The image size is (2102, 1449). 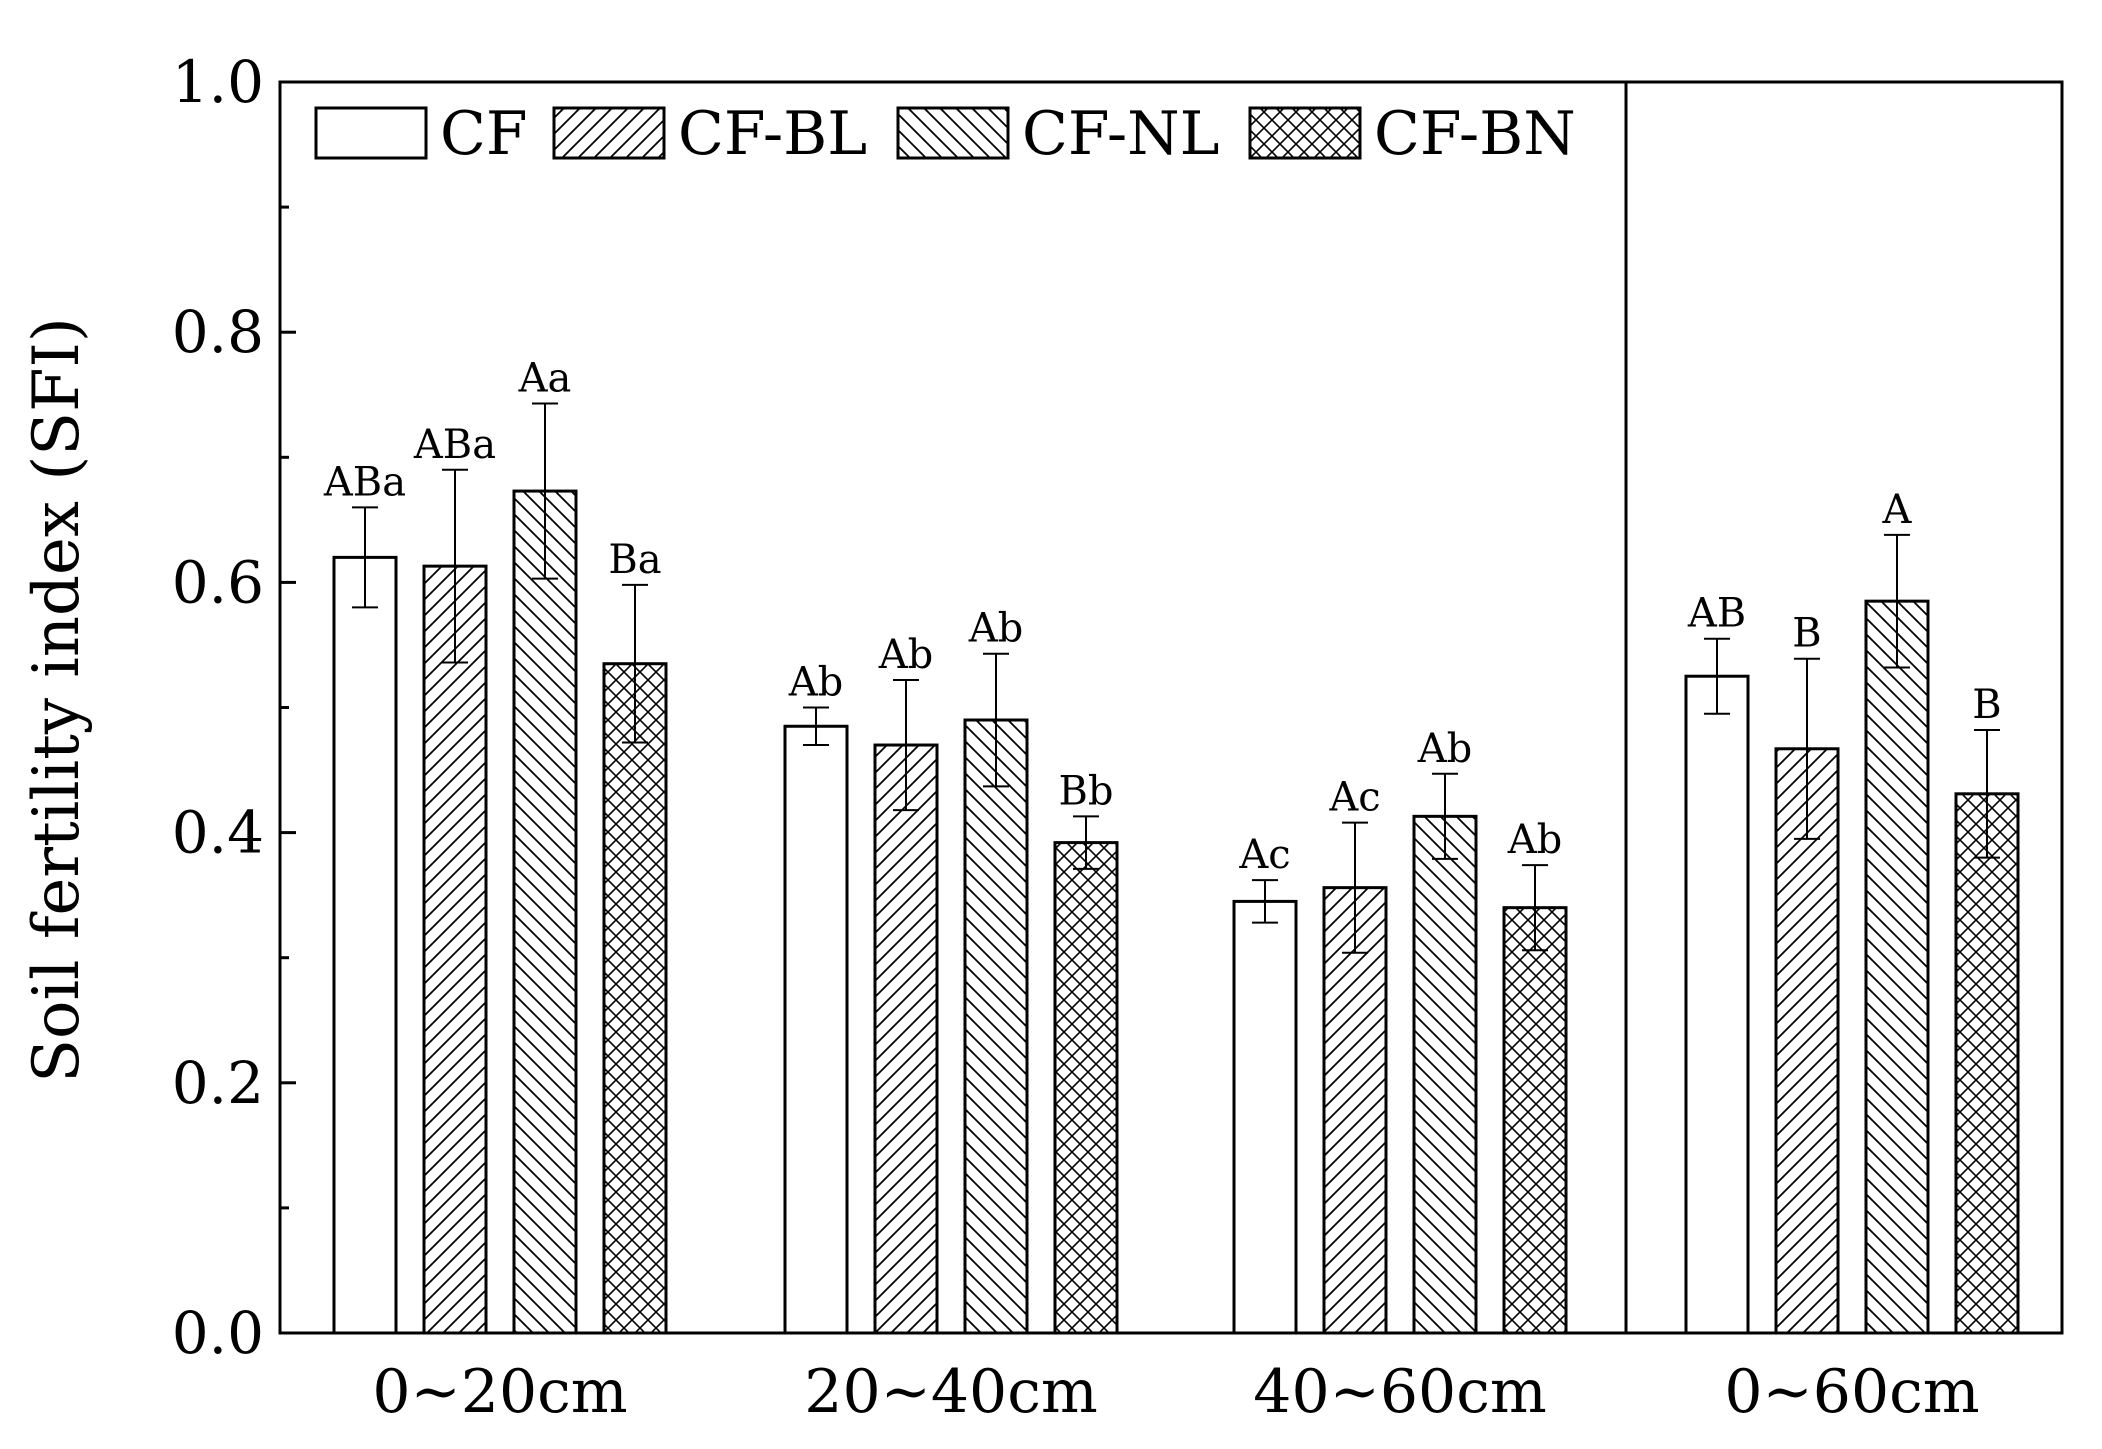 I want to click on significance-letter: Ba, so click(x=634, y=560).